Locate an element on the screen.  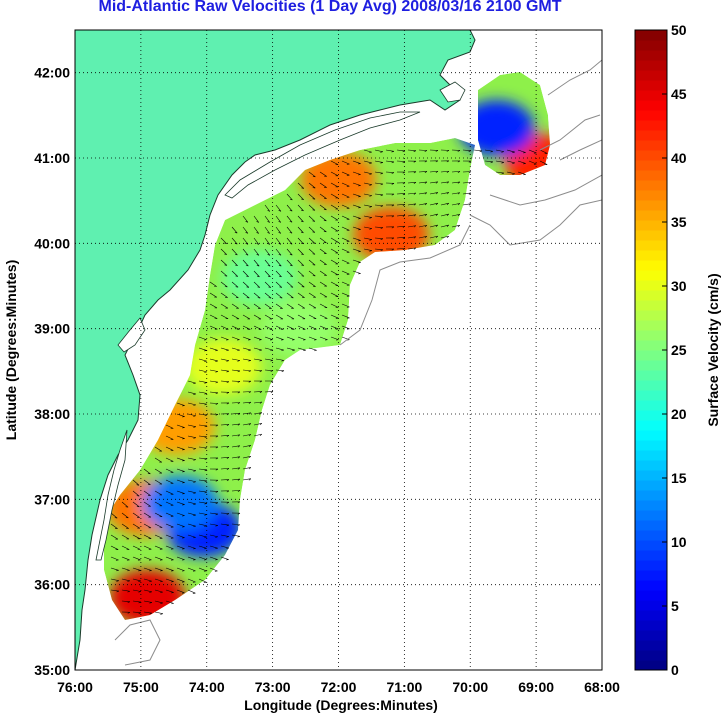
velocity-hotspot is located at coordinates (180, 503).